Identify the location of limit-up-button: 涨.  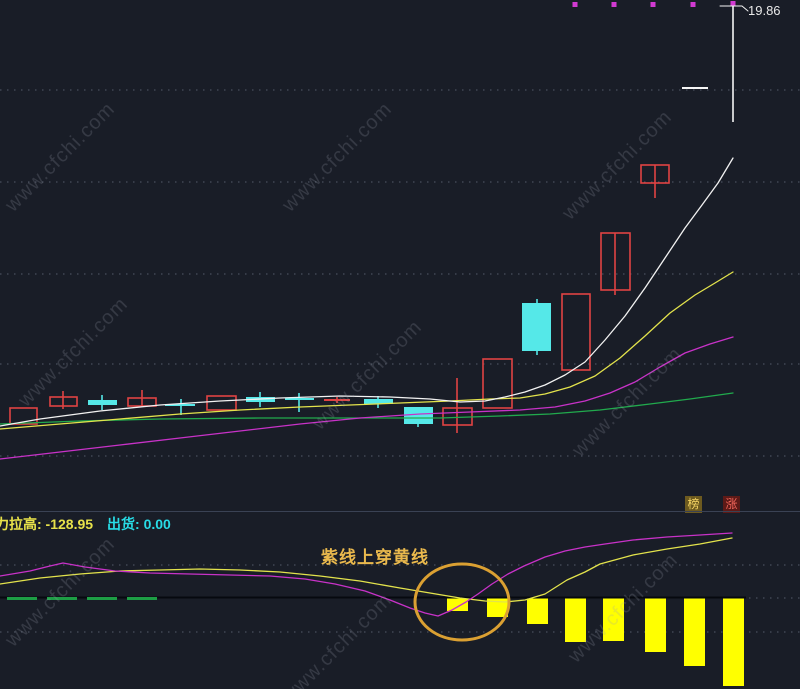
(731, 504).